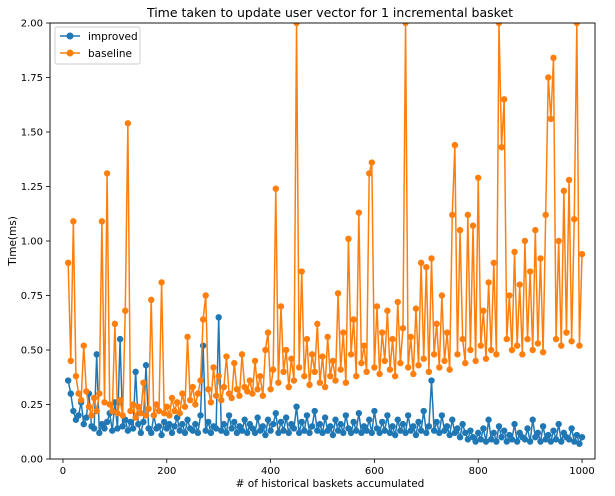  Describe the element at coordinates (581, 471) in the screenshot. I see `x-tick-label: 1000` at that location.